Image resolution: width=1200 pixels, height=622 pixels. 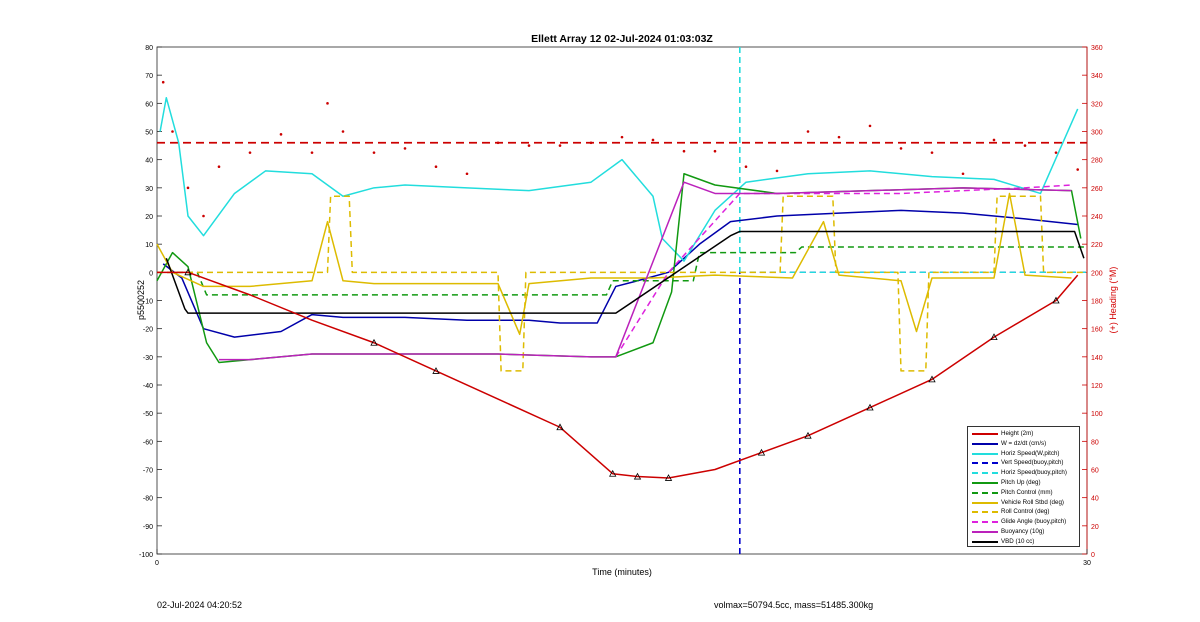 I want to click on y-right-tick-label: 280, so click(x=1097, y=161).